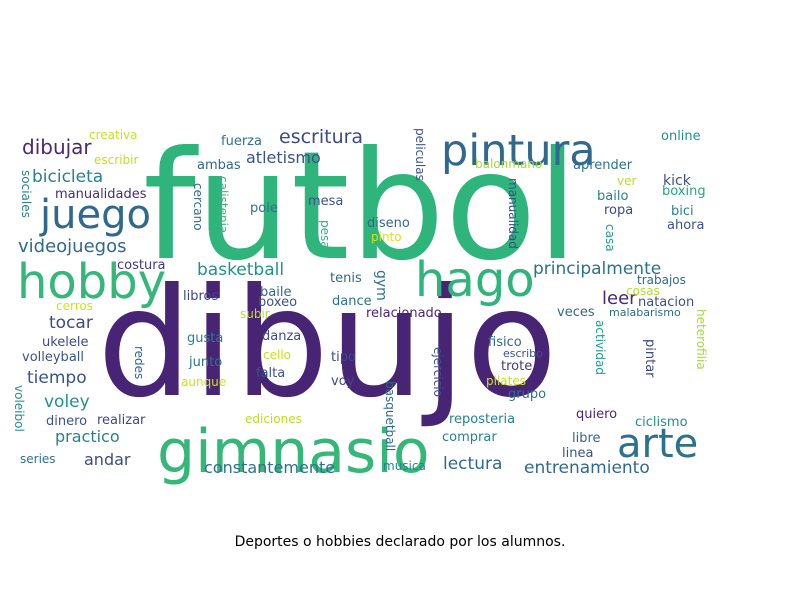 This screenshot has height=600, width=800. What do you see at coordinates (469, 437) in the screenshot?
I see `cloud-word-comprar: comprar` at bounding box center [469, 437].